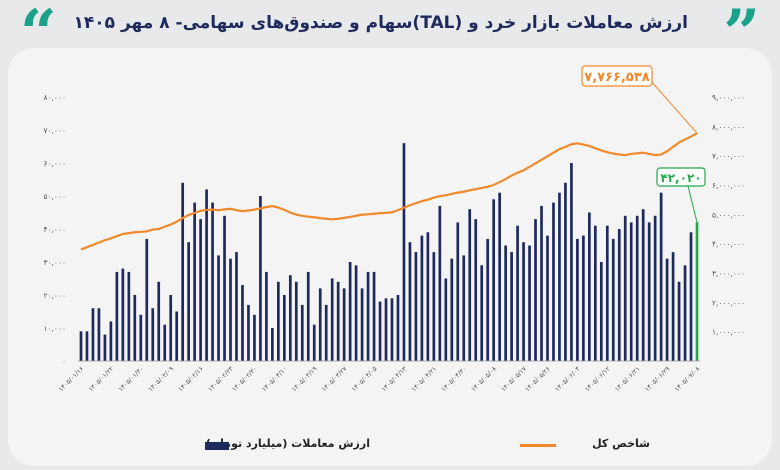 Image resolution: width=780 pixels, height=470 pixels. Describe the element at coordinates (244, 379) in the screenshot. I see `x-tick-label: ۱۴۰۵/۰۲/۳۰` at that location.